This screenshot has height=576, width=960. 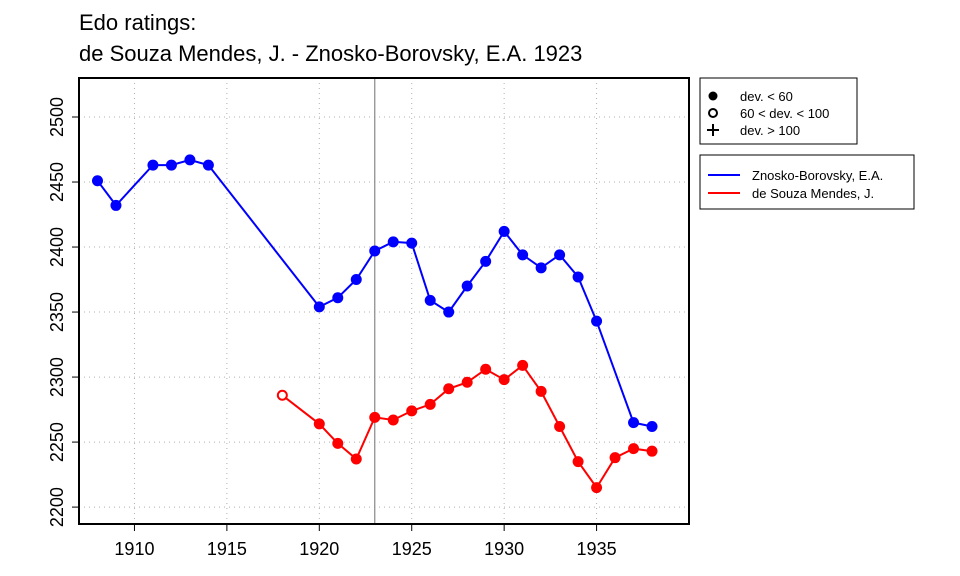 I want to click on y-tick-label: 2350, so click(x=57, y=312).